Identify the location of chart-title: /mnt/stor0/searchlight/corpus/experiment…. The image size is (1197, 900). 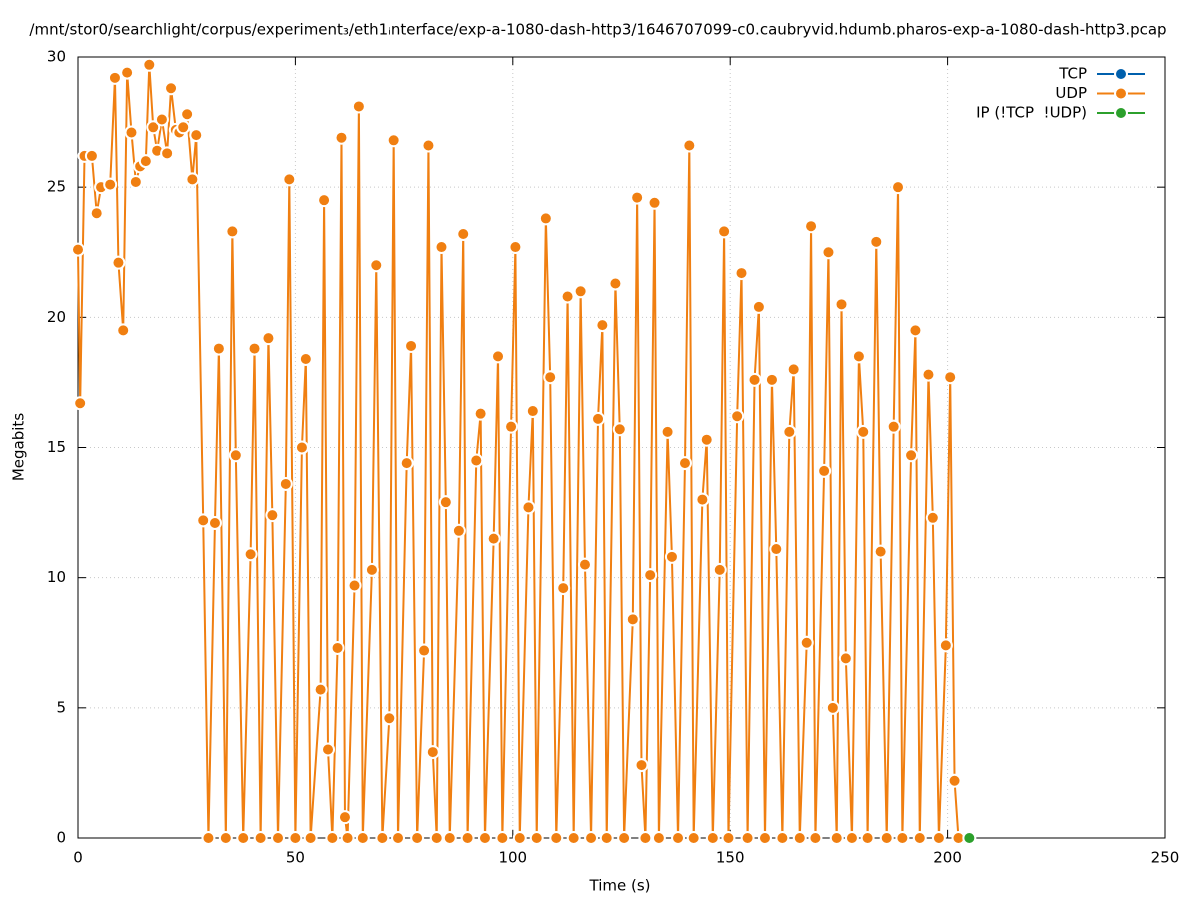
(597, 30).